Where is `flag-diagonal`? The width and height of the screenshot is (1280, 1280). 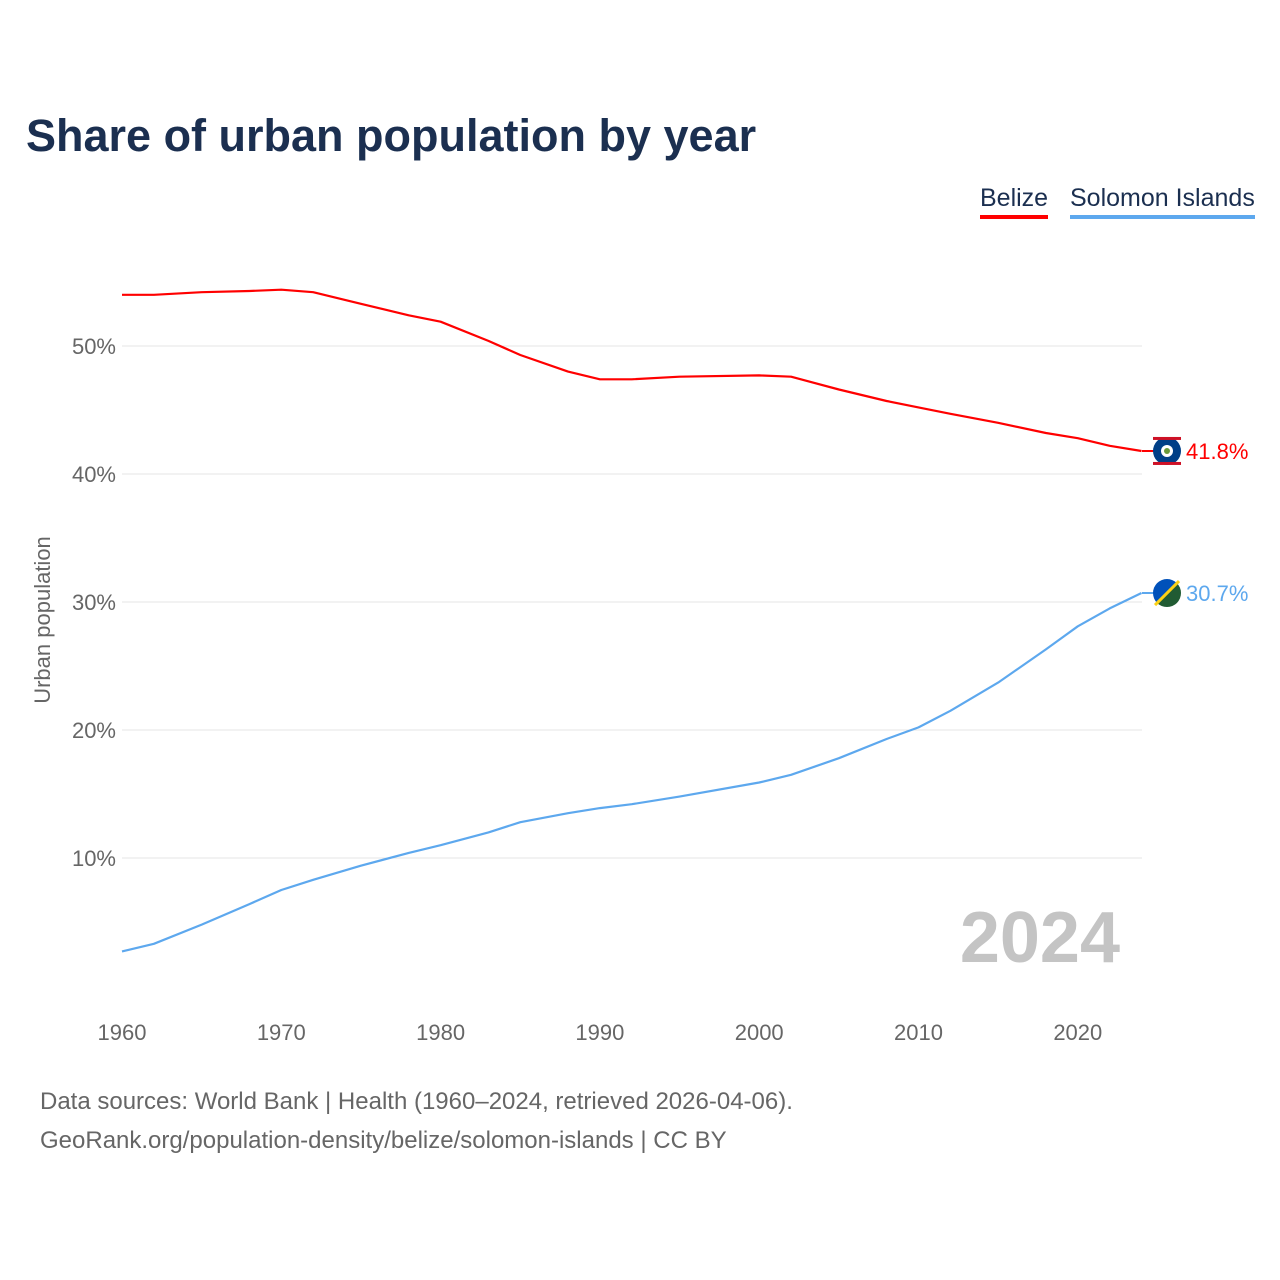
flag-diagonal is located at coordinates (1167, 593).